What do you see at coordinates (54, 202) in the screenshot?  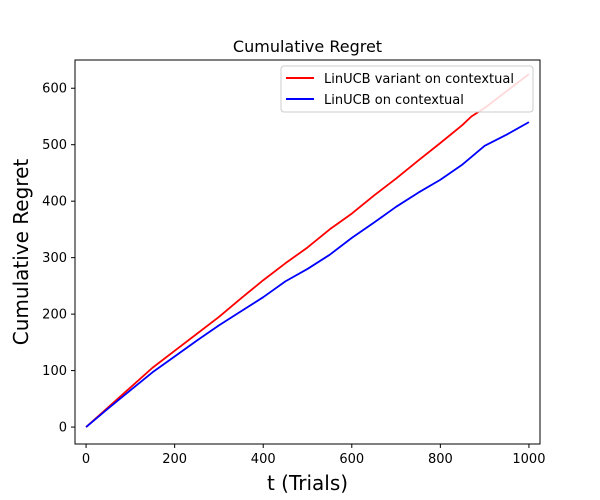 I see `y-tick-label: 400` at bounding box center [54, 202].